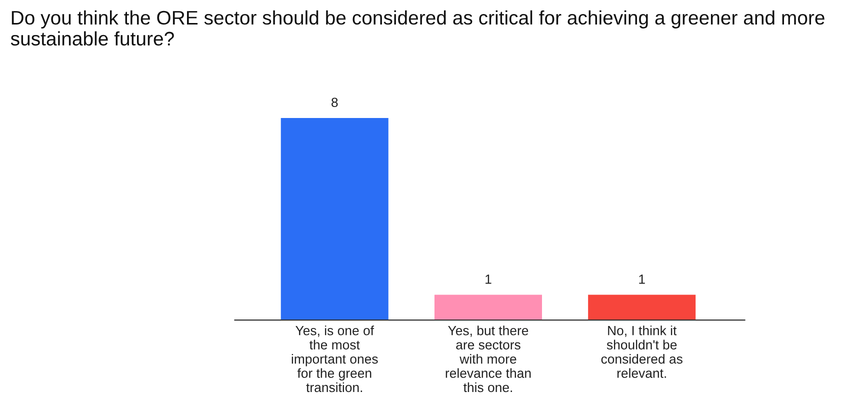 This screenshot has width=860, height=414. What do you see at coordinates (488, 359) in the screenshot?
I see `x-tick-label: Yes, but there are sectors with more relevance than this one.` at bounding box center [488, 359].